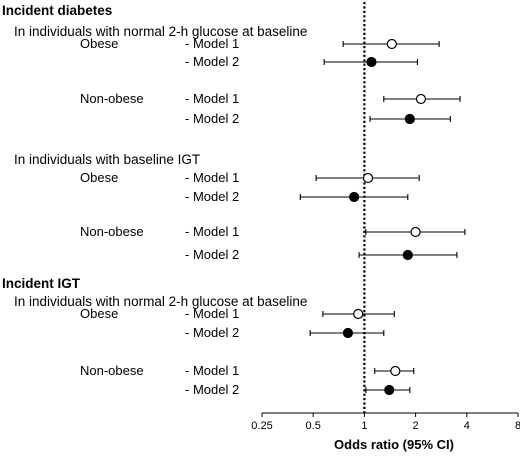  Describe the element at coordinates (41, 283) in the screenshot. I see `section-title: Incident IGT` at that location.